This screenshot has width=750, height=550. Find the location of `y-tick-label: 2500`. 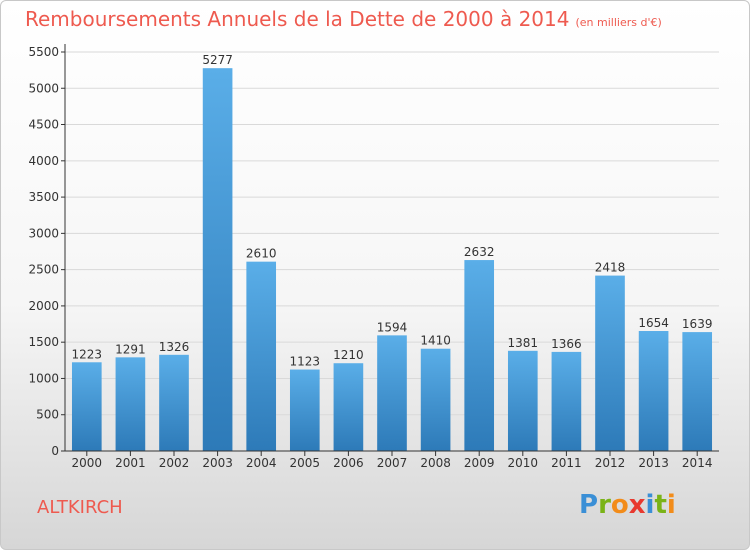

y-tick-label: 2500 is located at coordinates (43, 270).